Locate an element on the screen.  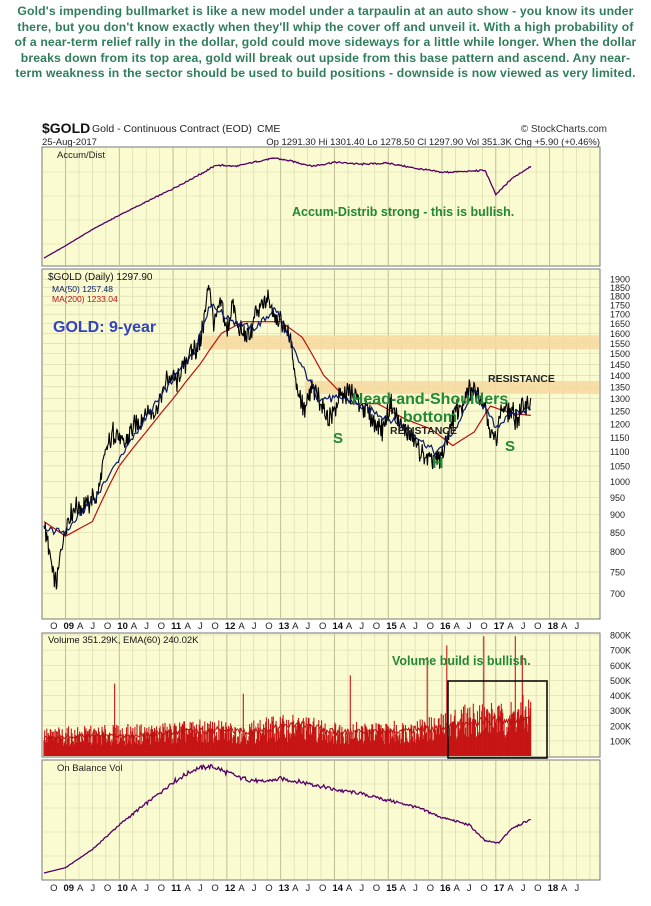
resistance-label-upper: RESISTANCE is located at coordinates (521, 379).